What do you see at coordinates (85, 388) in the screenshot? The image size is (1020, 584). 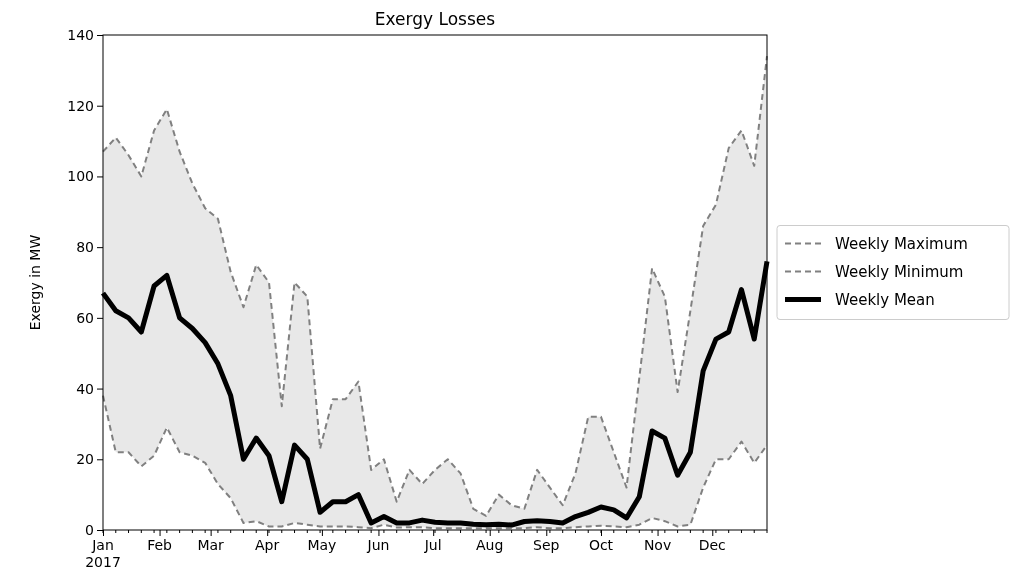 I see `y-tick-label: 40` at bounding box center [85, 388].